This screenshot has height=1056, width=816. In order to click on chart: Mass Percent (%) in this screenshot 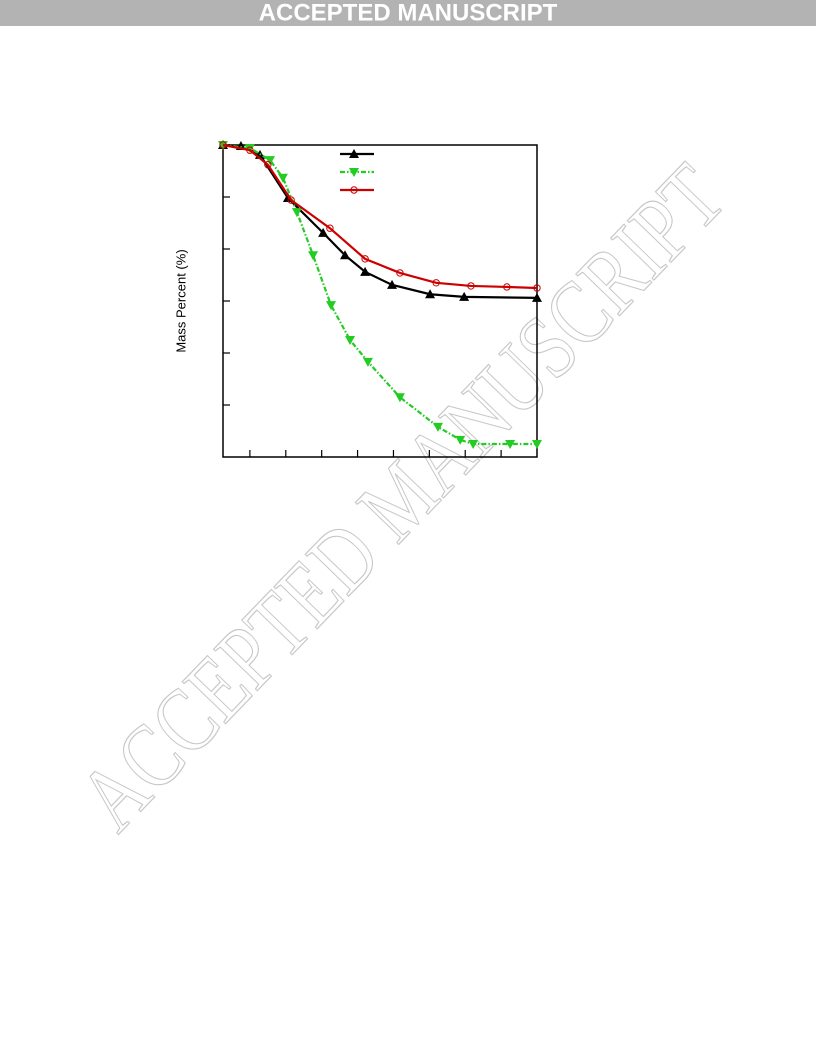, I will do `click(357, 299)`.